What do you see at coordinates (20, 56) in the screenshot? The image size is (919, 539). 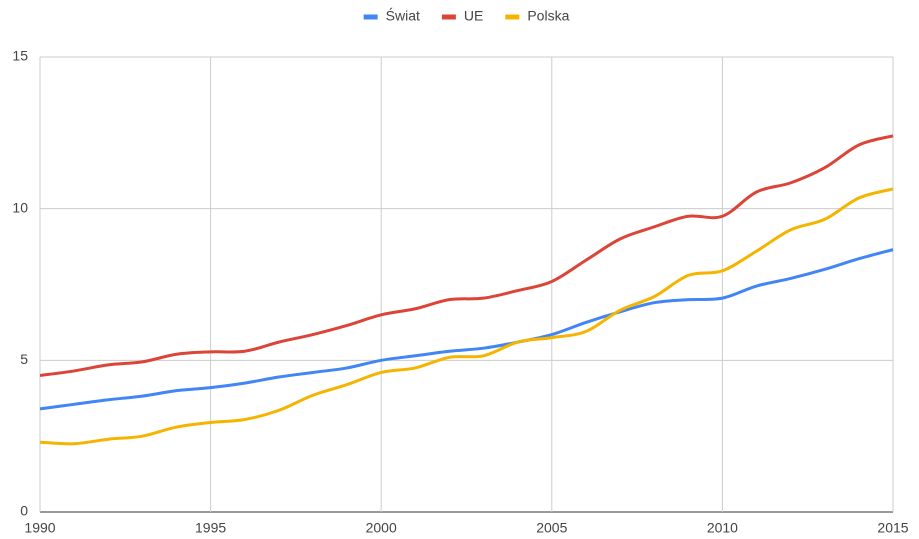 I see `y-tick-label: 15` at bounding box center [20, 56].